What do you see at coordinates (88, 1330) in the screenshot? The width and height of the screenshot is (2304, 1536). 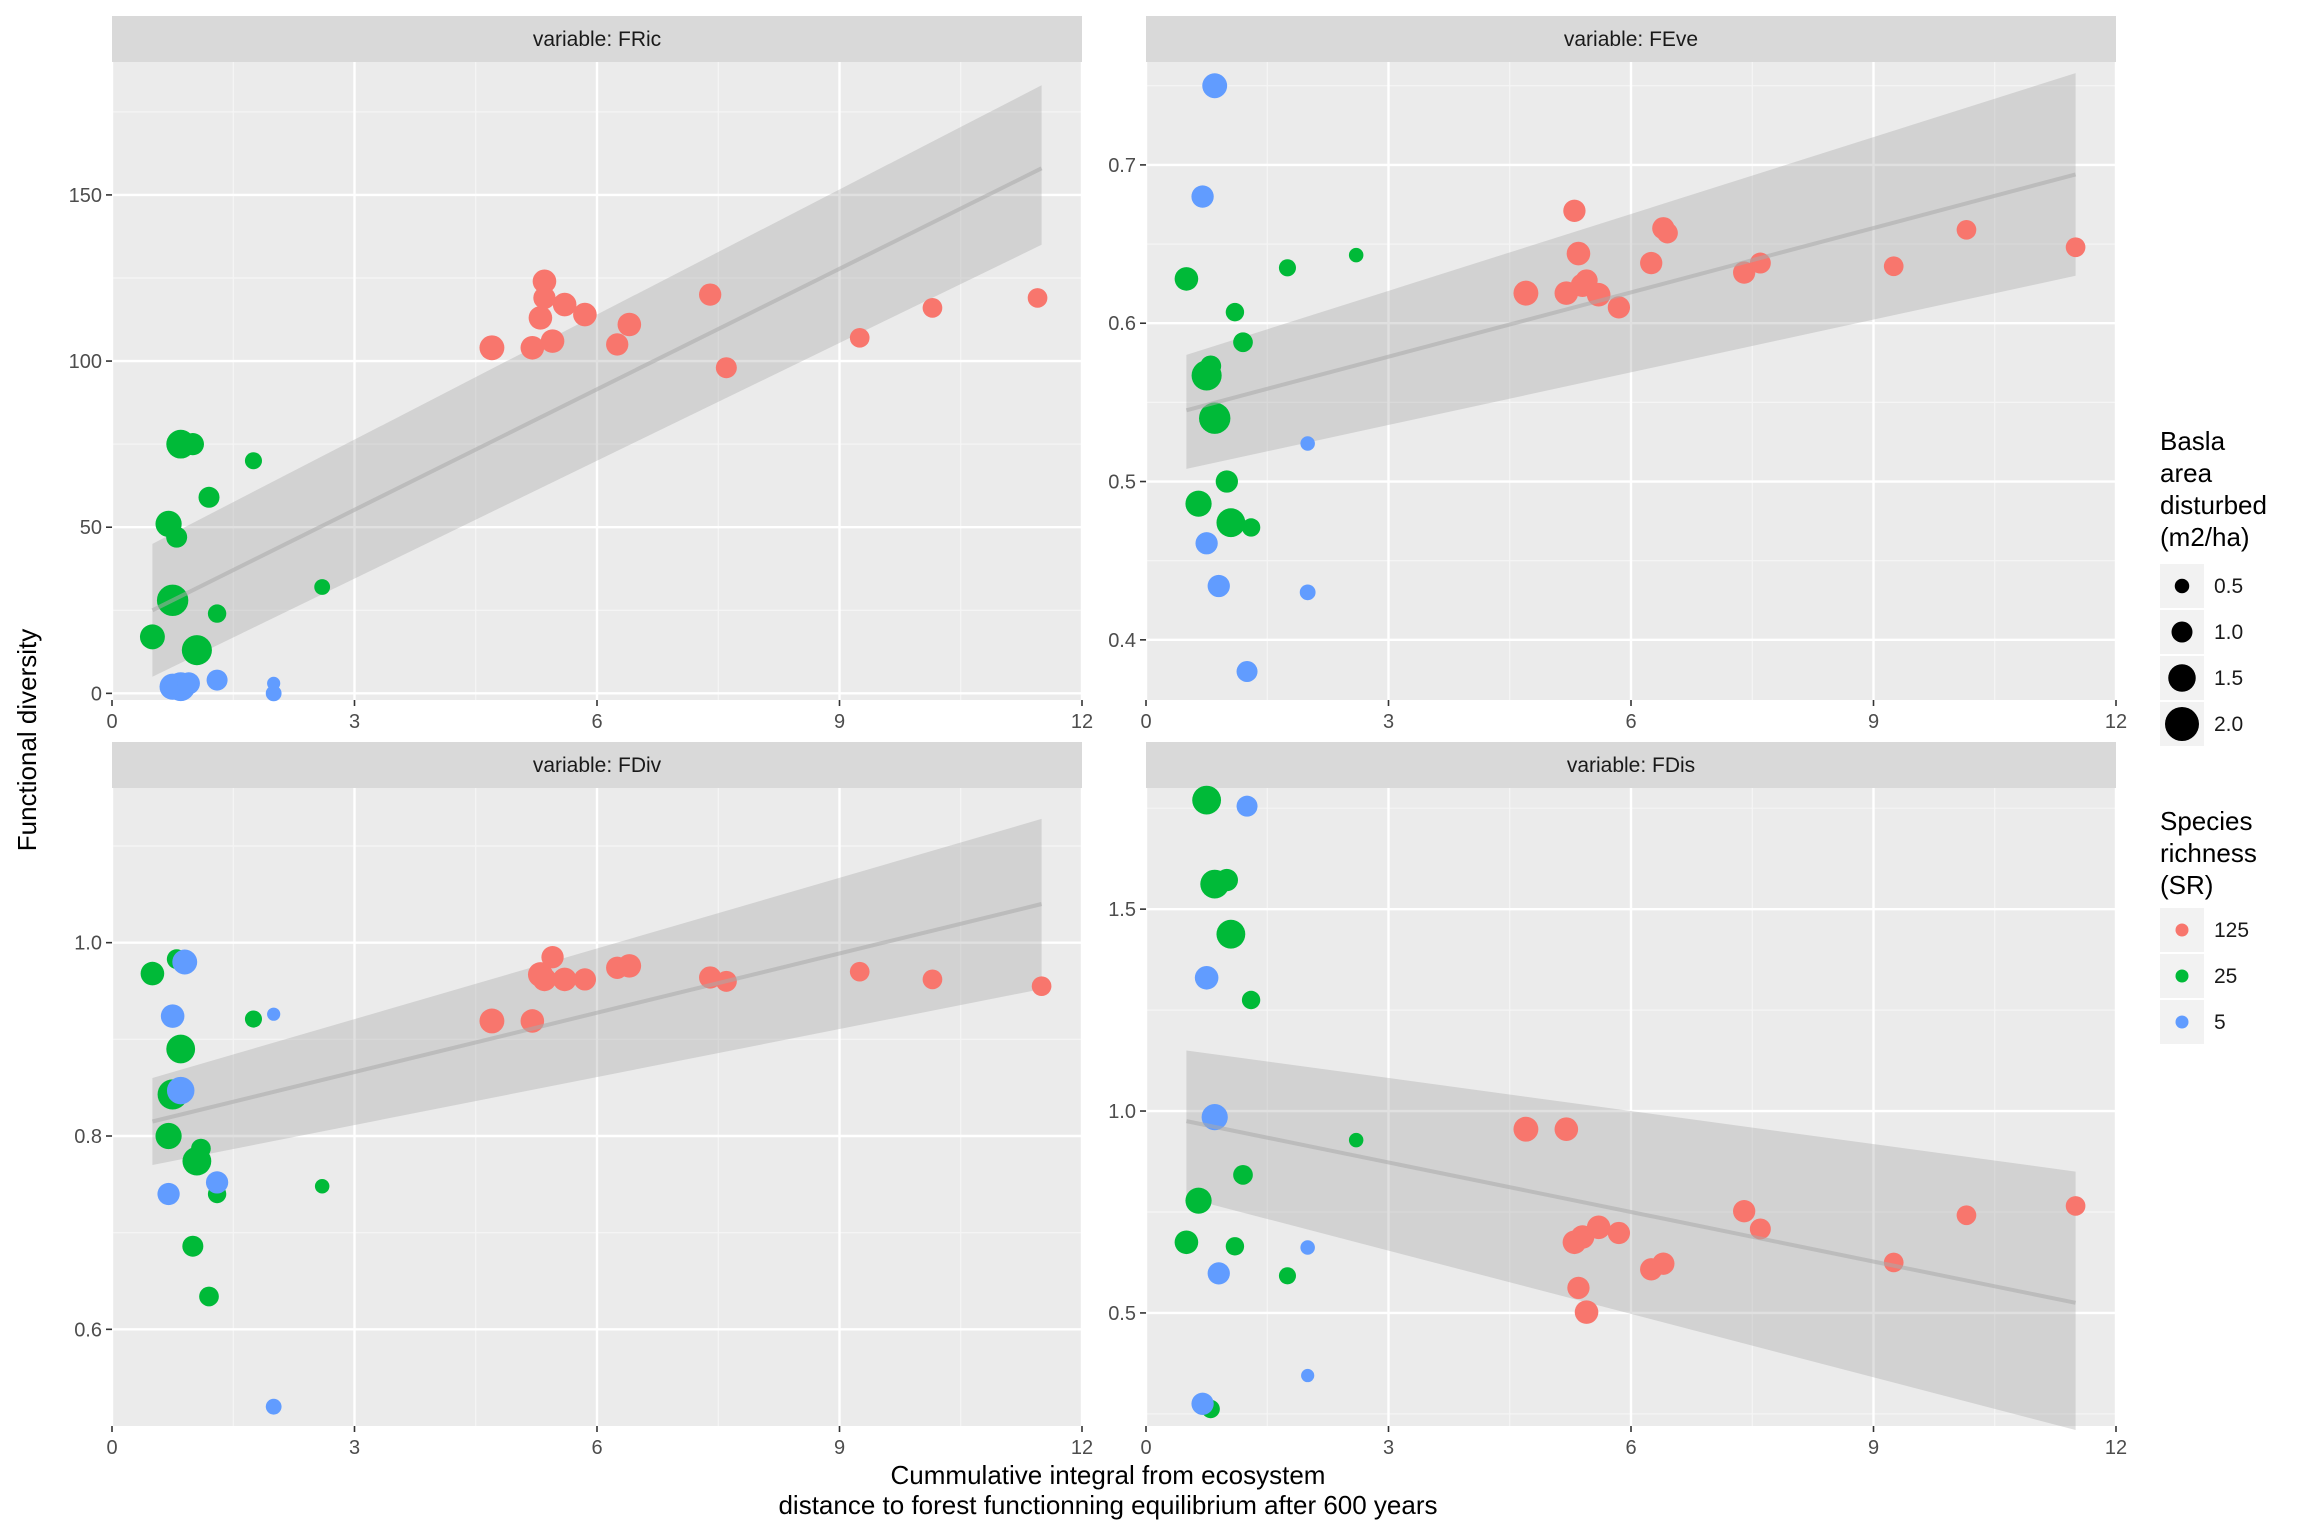 I see `y-tick-label: 0.6` at bounding box center [88, 1330].